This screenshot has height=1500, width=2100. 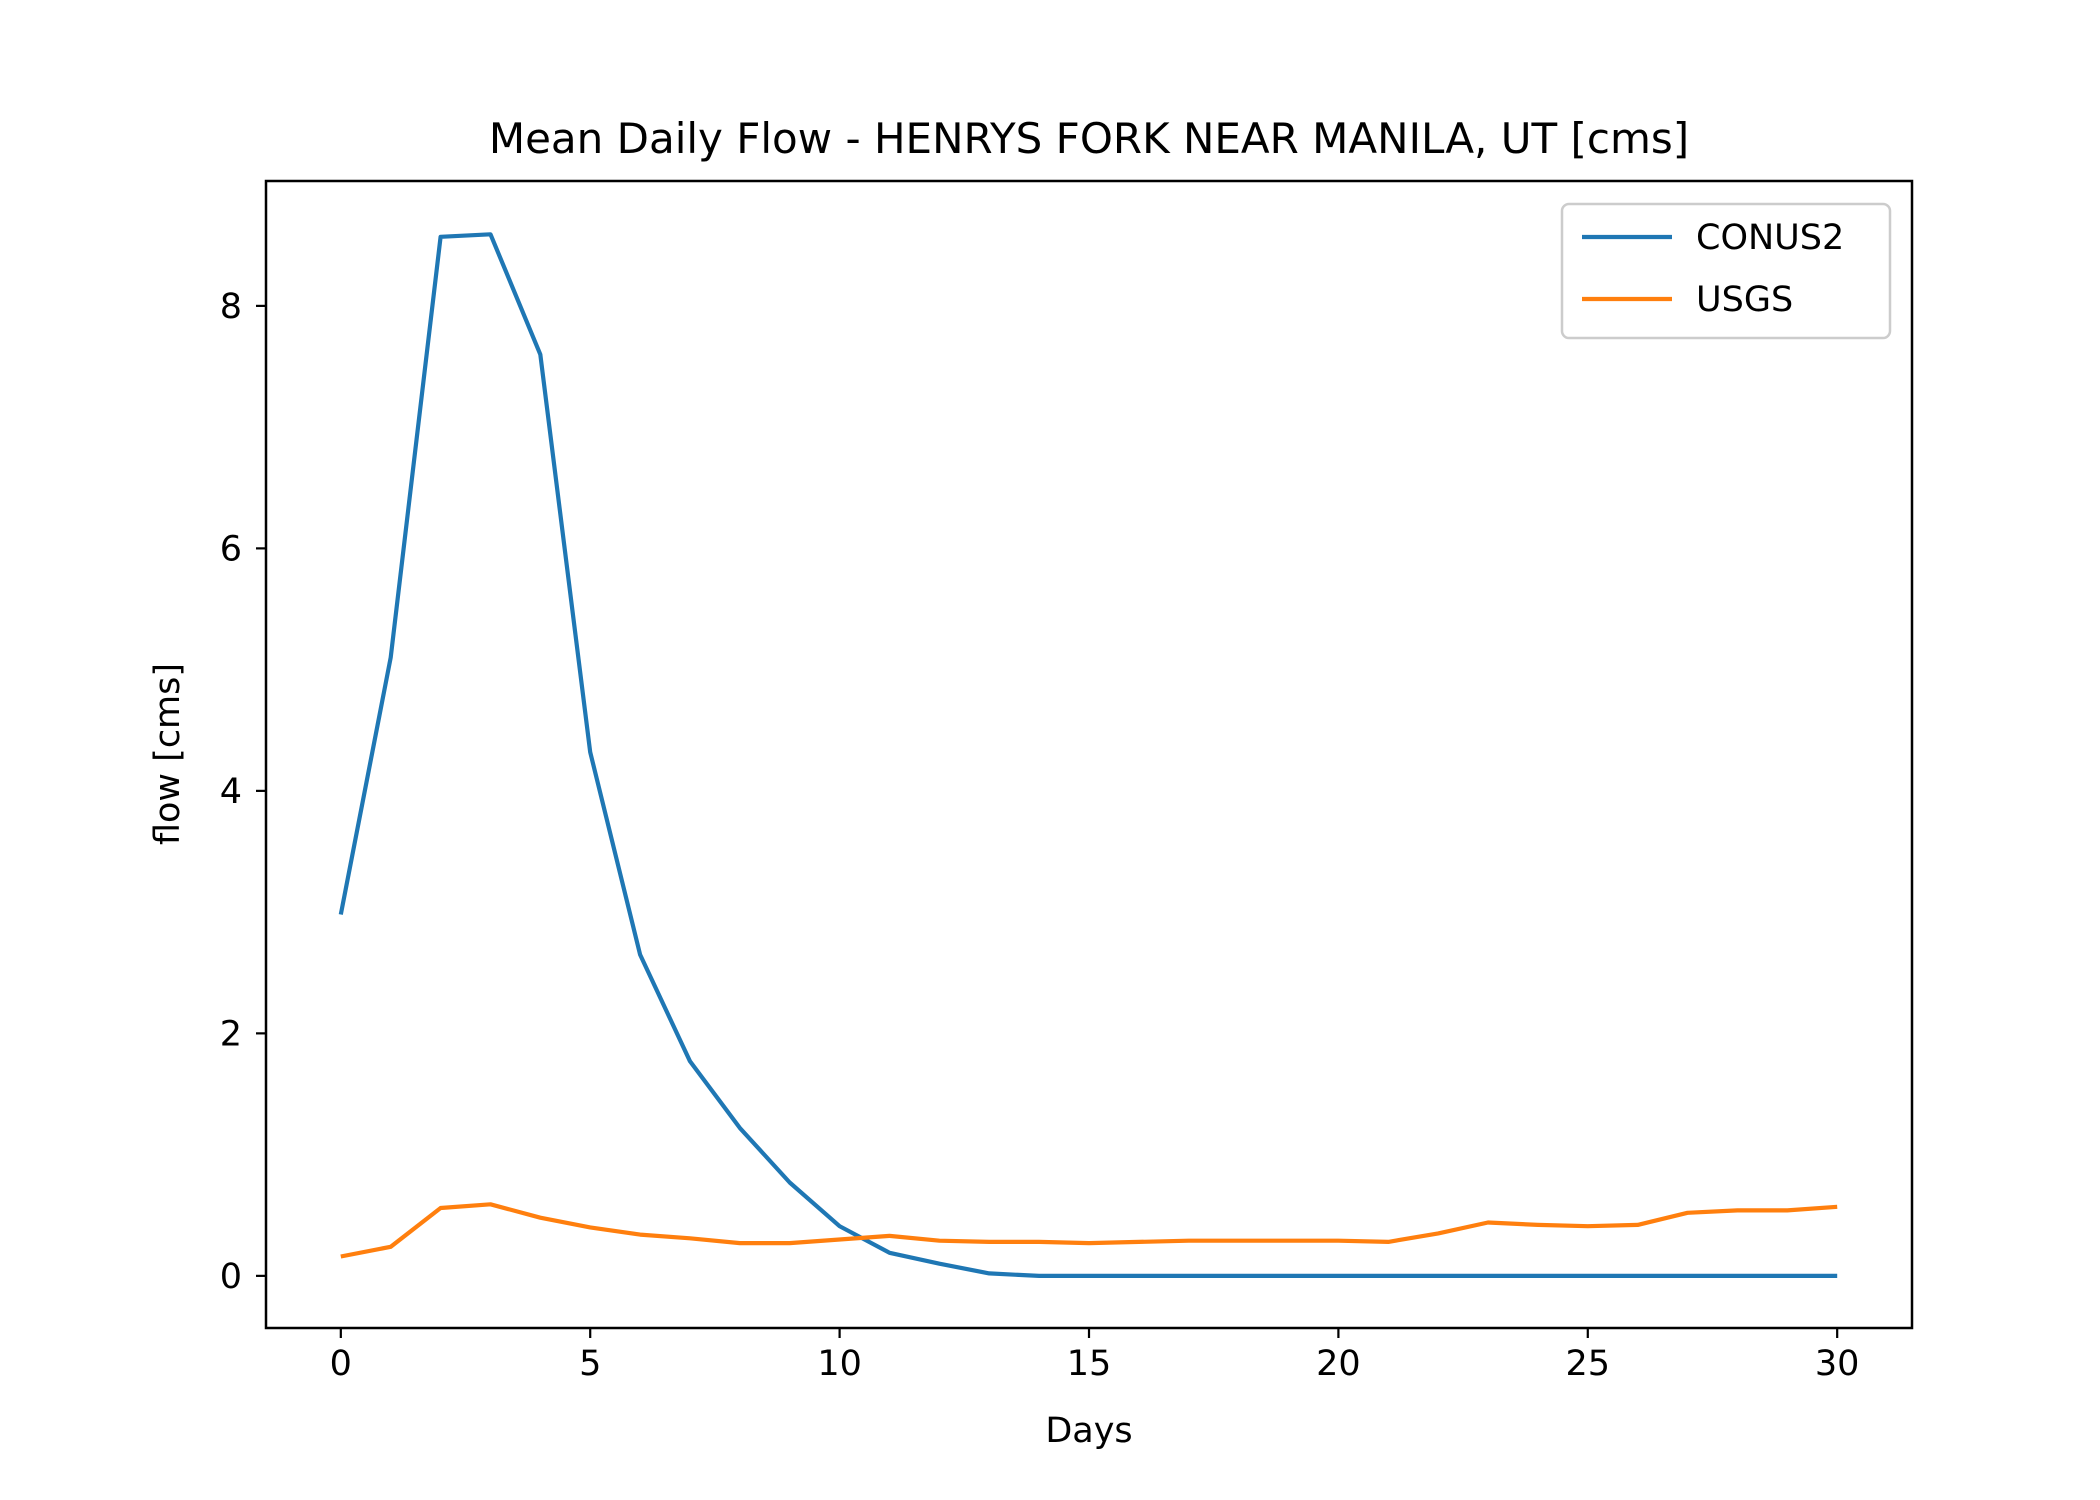 I want to click on y-tick-label: 0, so click(x=231, y=1277).